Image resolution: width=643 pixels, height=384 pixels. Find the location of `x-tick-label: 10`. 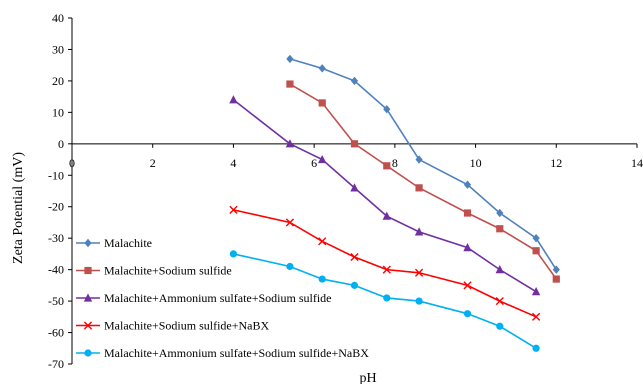

x-tick-label: 10 is located at coordinates (476, 163).